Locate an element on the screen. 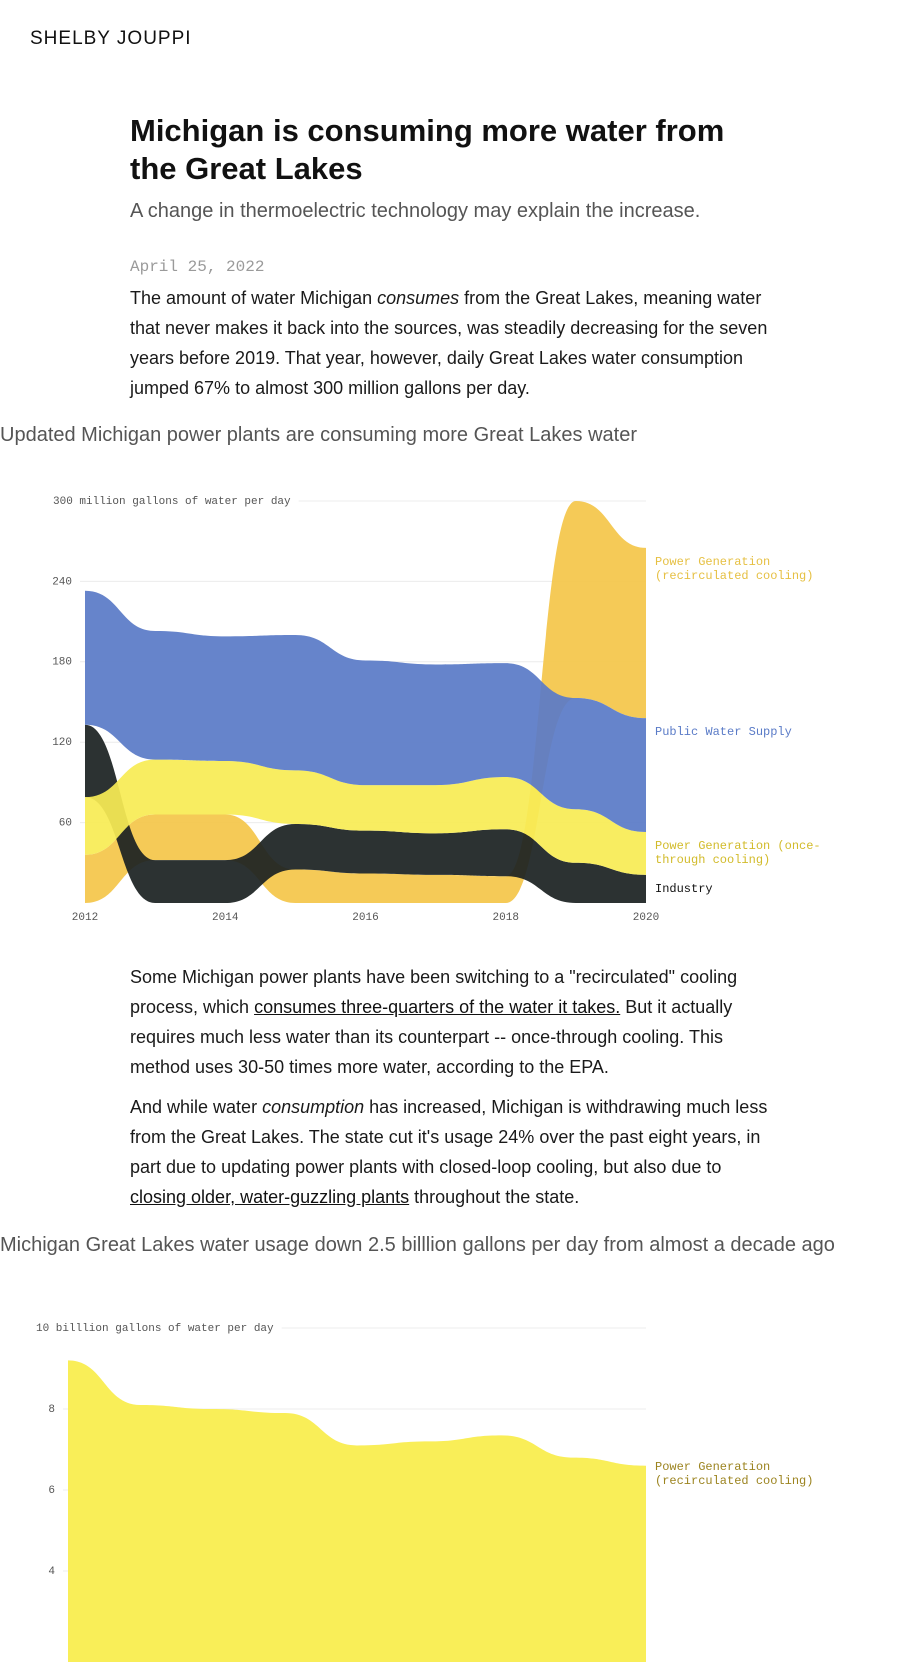  y-tick-label: 10 billlion gallons of water per day is located at coordinates (155, 1329).